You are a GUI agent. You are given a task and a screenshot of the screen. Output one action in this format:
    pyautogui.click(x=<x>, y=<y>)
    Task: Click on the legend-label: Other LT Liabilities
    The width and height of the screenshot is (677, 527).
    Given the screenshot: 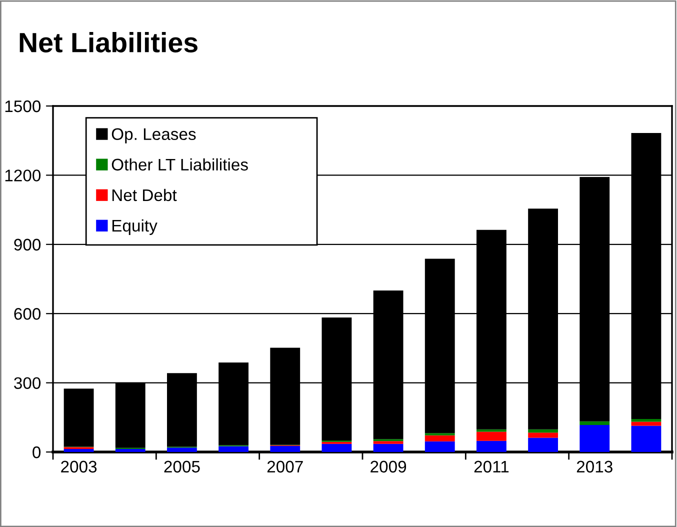 What is the action you would take?
    pyautogui.click(x=180, y=164)
    